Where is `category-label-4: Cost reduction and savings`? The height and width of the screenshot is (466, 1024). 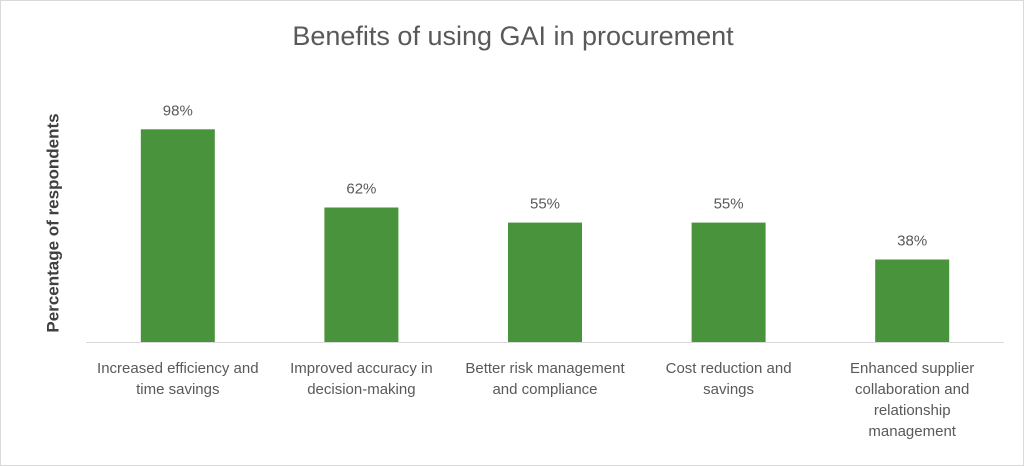 category-label-4: Cost reduction and savings is located at coordinates (728, 379).